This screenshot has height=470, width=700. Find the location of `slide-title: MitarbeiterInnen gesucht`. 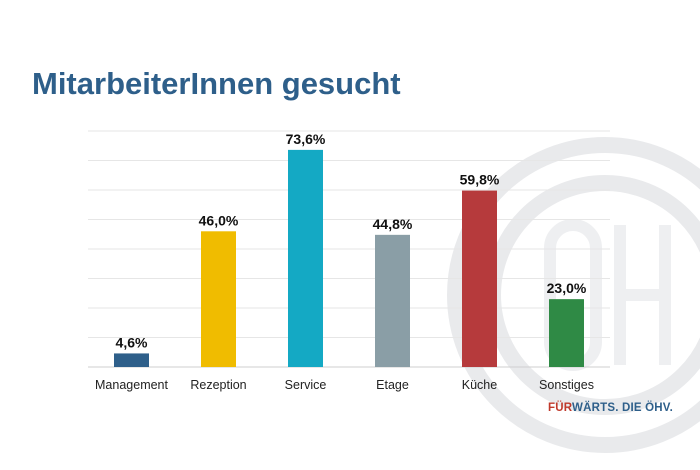

slide-title: MitarbeiterInnen gesucht is located at coordinates (216, 83).